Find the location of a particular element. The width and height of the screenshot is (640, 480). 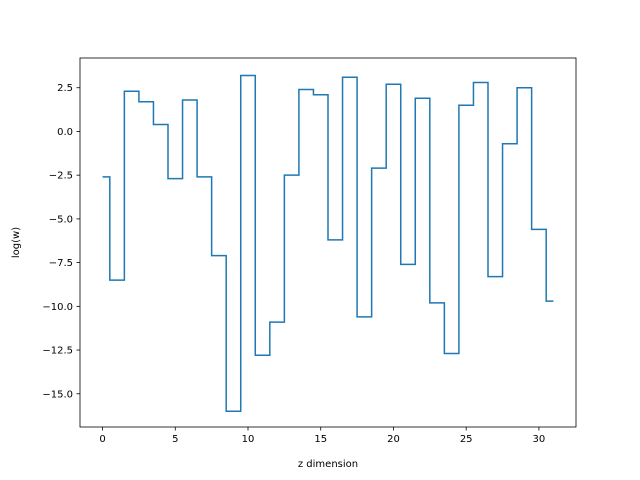

y-tick-label: −5.0 is located at coordinates (61, 219).